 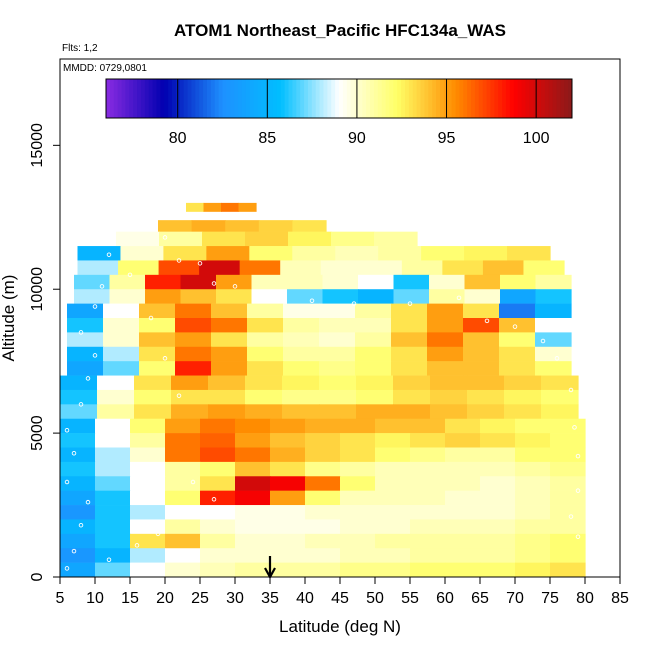 I want to click on latitude-arrow-marker, so click(x=270, y=568).